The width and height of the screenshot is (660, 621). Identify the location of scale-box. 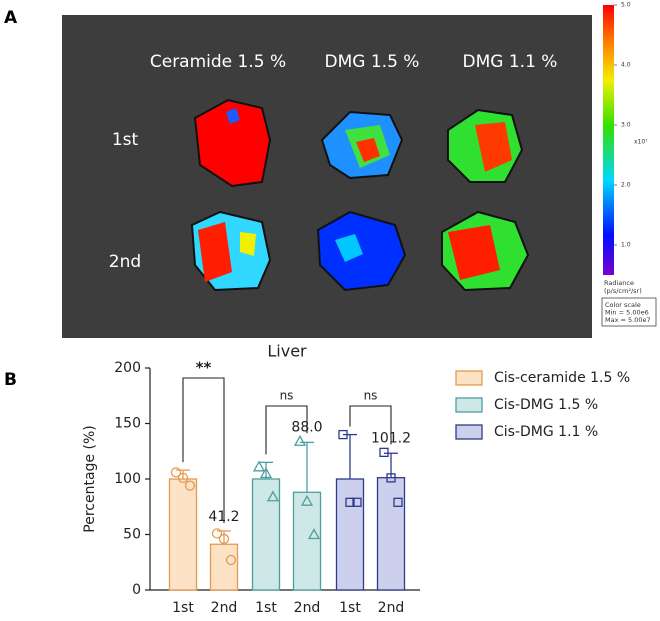
(629, 312).